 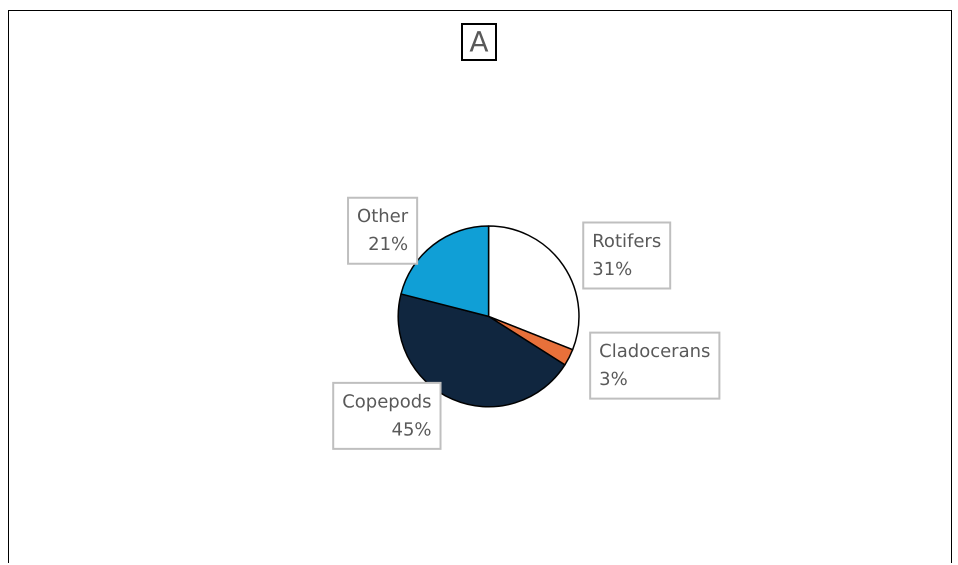 I want to click on slice-label: Rotifers, so click(x=627, y=241).